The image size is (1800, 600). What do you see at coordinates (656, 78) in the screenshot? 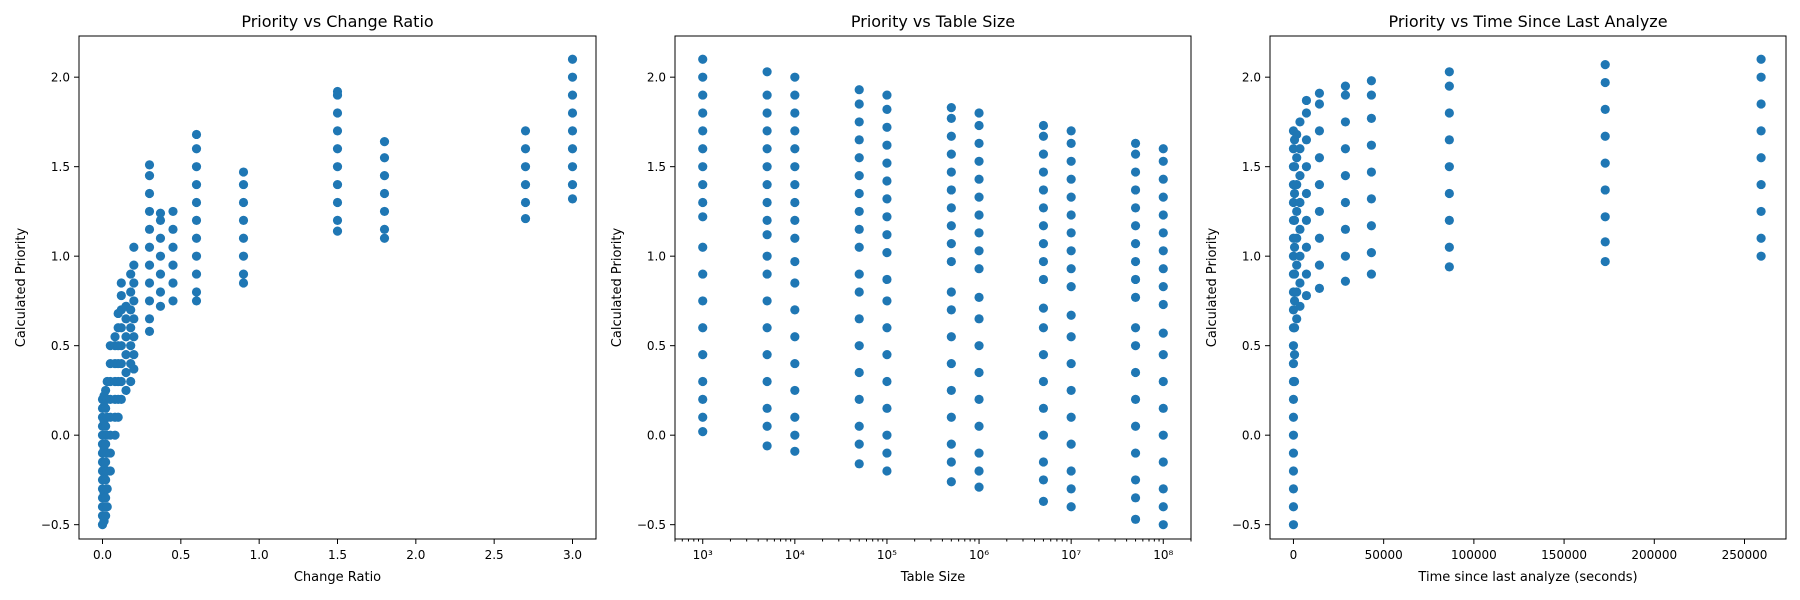
I see `y-tick-label: 2.0` at bounding box center [656, 78].